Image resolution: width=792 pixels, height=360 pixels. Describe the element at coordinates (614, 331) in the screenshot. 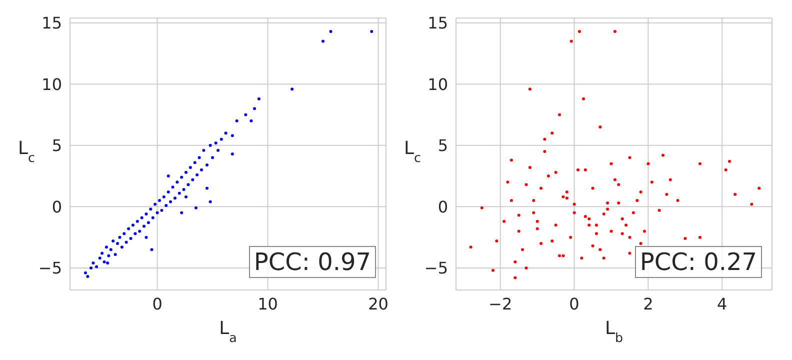

I see `x-axis-title: L$_{b}$` at that location.